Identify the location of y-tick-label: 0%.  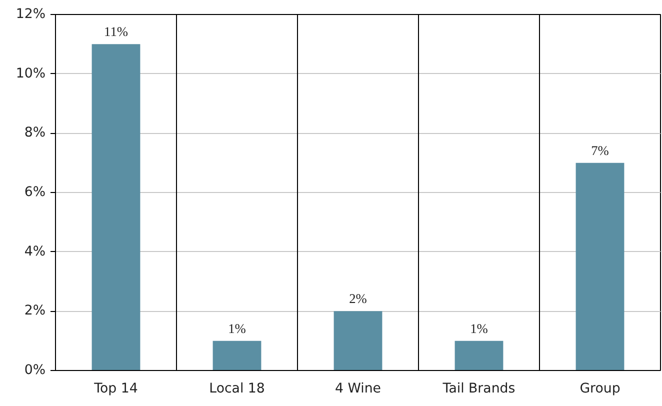
(35, 370).